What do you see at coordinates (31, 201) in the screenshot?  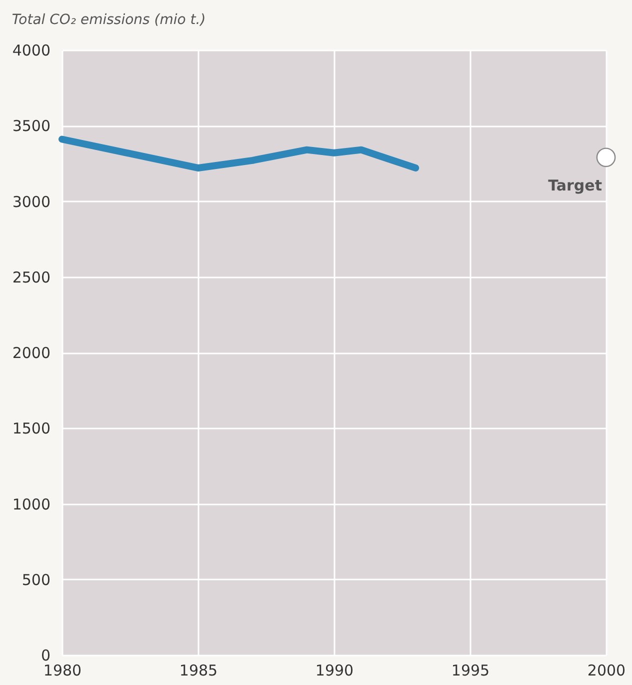 I see `y-tick-label: 3000` at bounding box center [31, 201].